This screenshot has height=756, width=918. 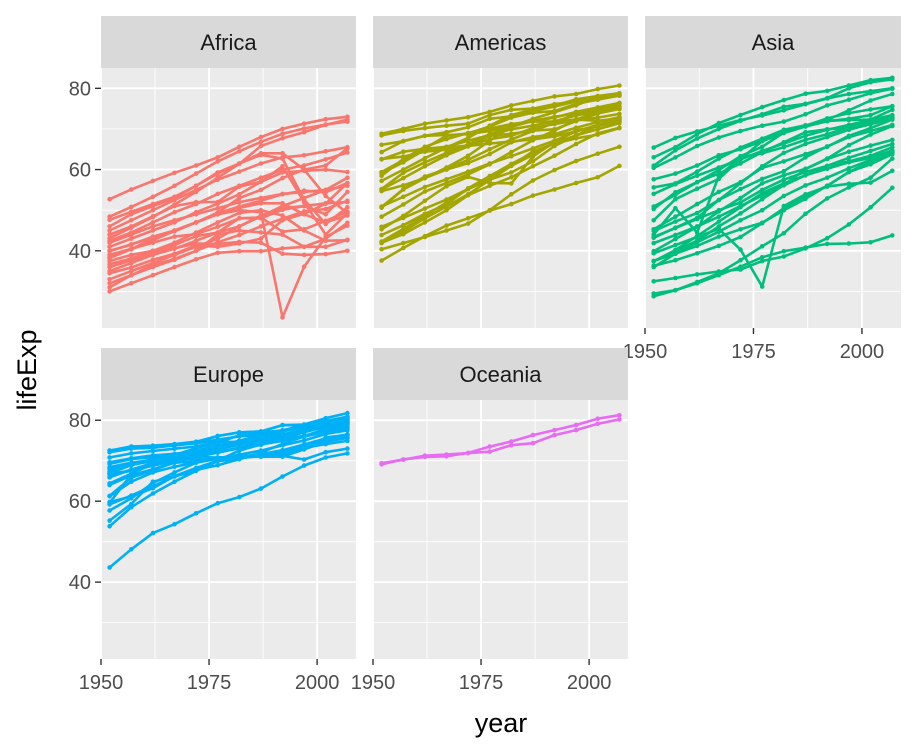 I want to click on facet-strip-label: Europe, so click(x=228, y=374).